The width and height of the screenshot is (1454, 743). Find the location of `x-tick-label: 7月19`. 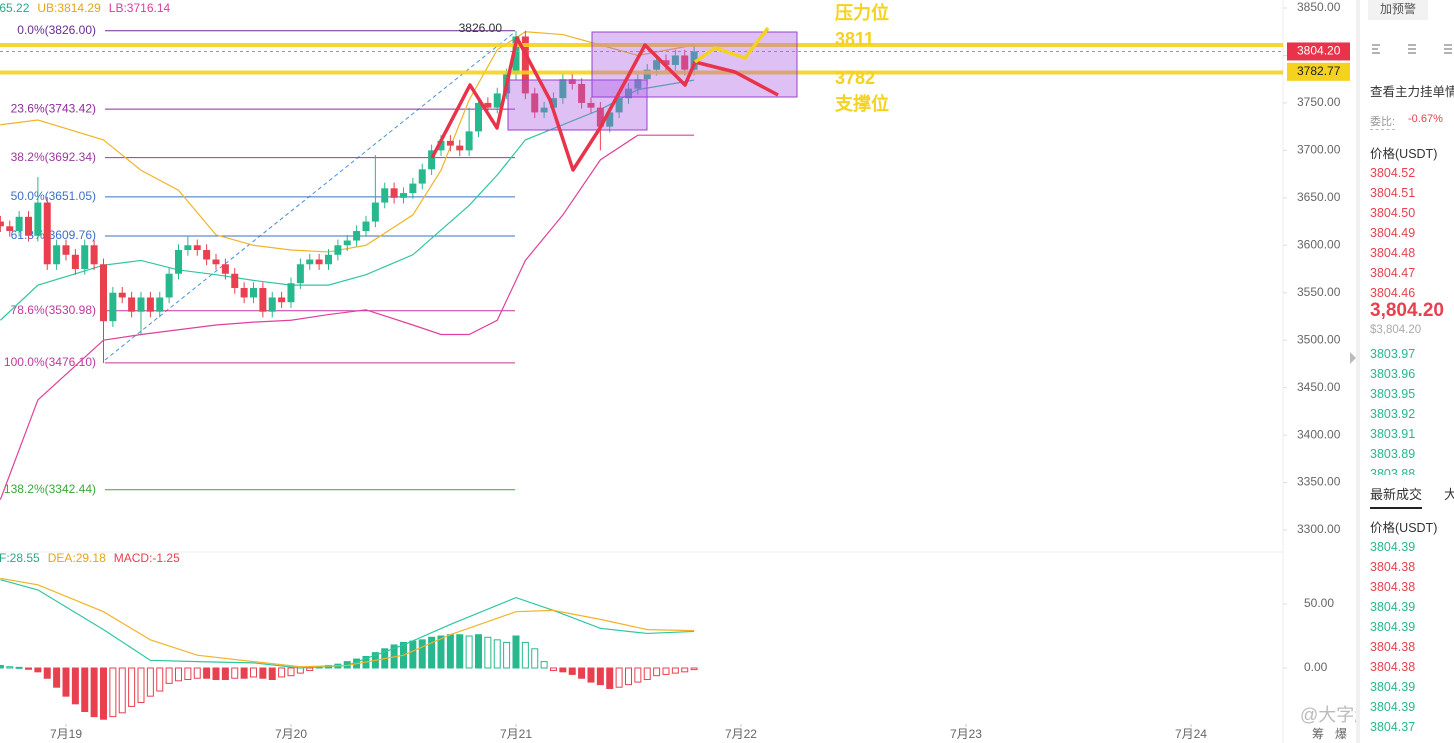

x-tick-label: 7月19 is located at coordinates (66, 734).